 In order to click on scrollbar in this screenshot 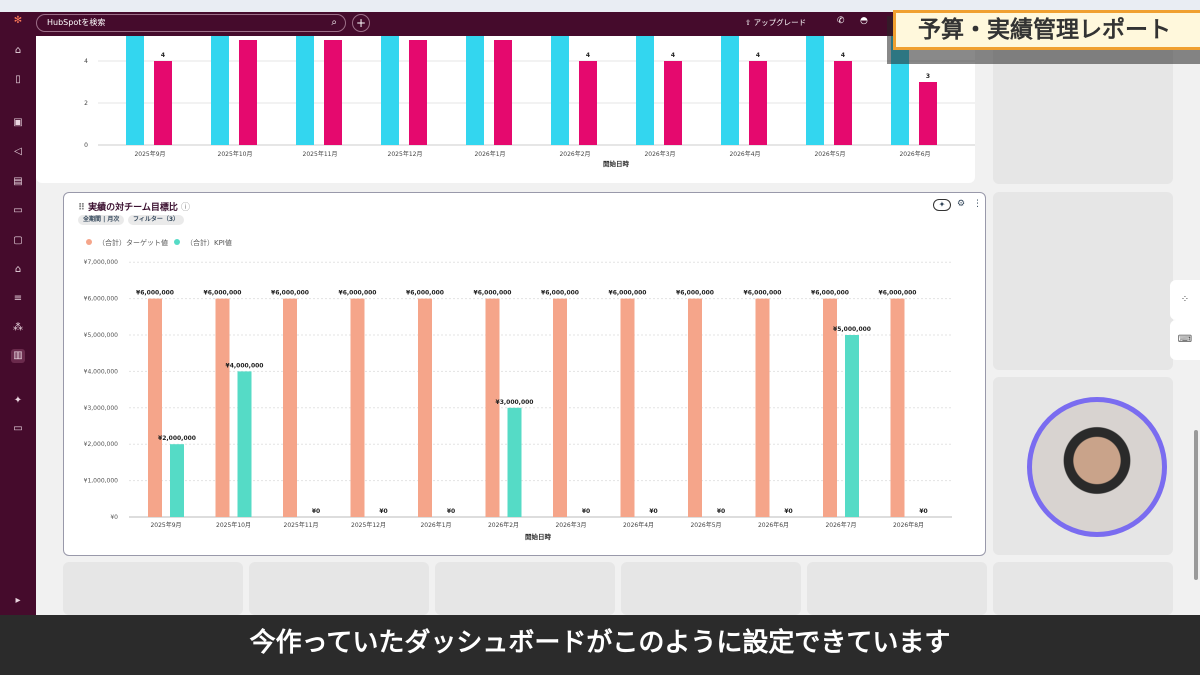, I will do `click(1196, 505)`.